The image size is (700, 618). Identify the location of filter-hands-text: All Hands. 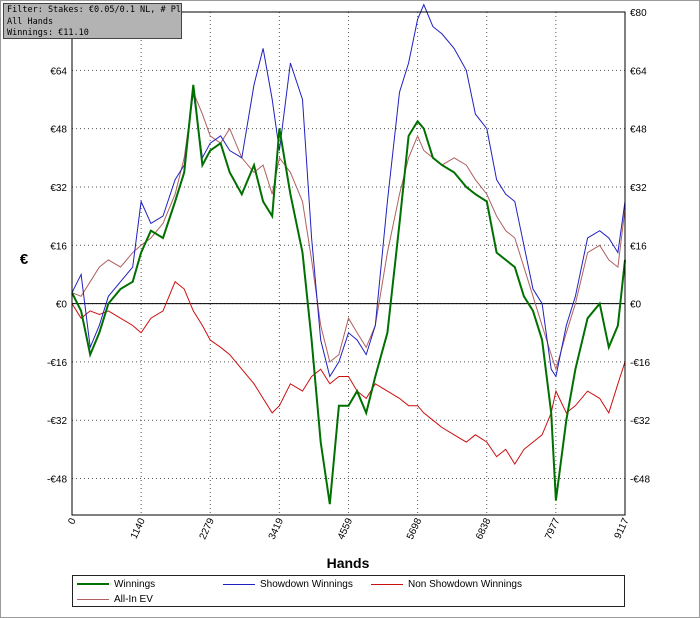
(30, 21).